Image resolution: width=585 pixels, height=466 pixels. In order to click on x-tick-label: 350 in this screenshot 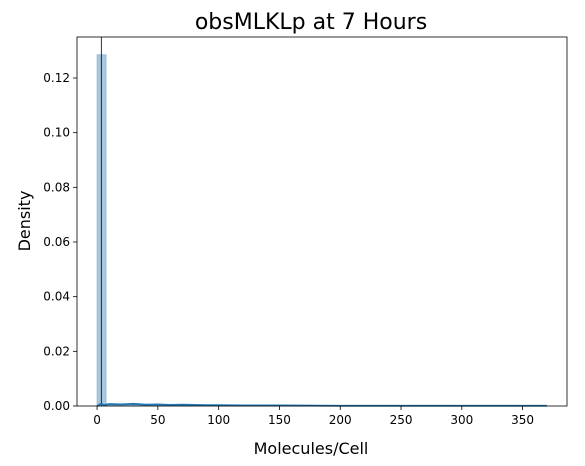, I will do `click(522, 420)`.